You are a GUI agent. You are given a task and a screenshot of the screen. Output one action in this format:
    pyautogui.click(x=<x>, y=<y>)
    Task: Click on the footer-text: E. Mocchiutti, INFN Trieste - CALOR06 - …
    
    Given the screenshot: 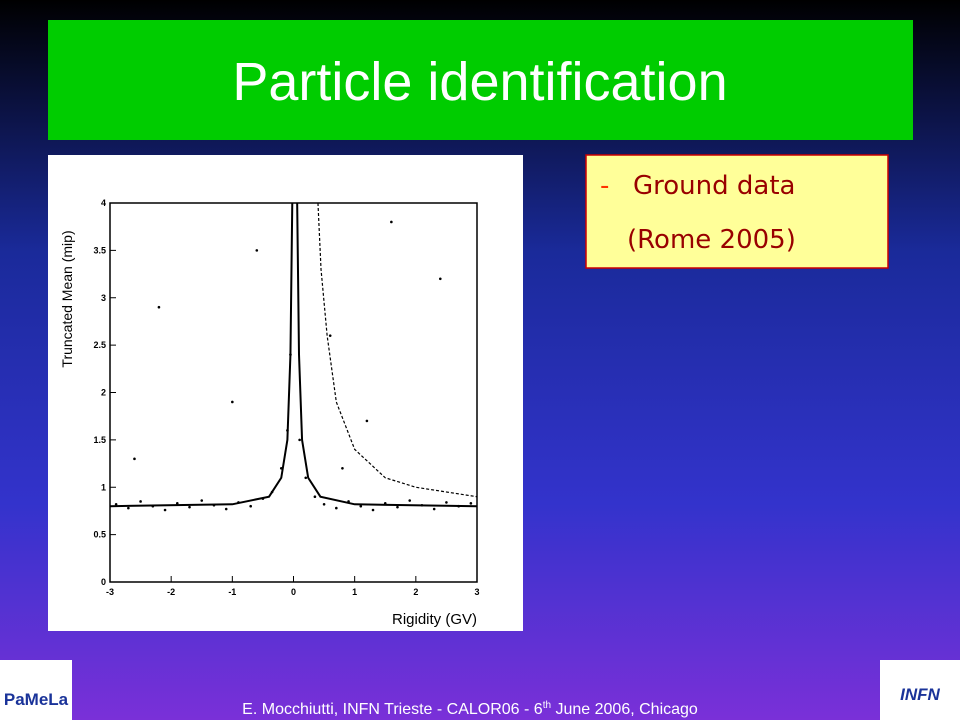 What is the action you would take?
    pyautogui.click(x=392, y=709)
    